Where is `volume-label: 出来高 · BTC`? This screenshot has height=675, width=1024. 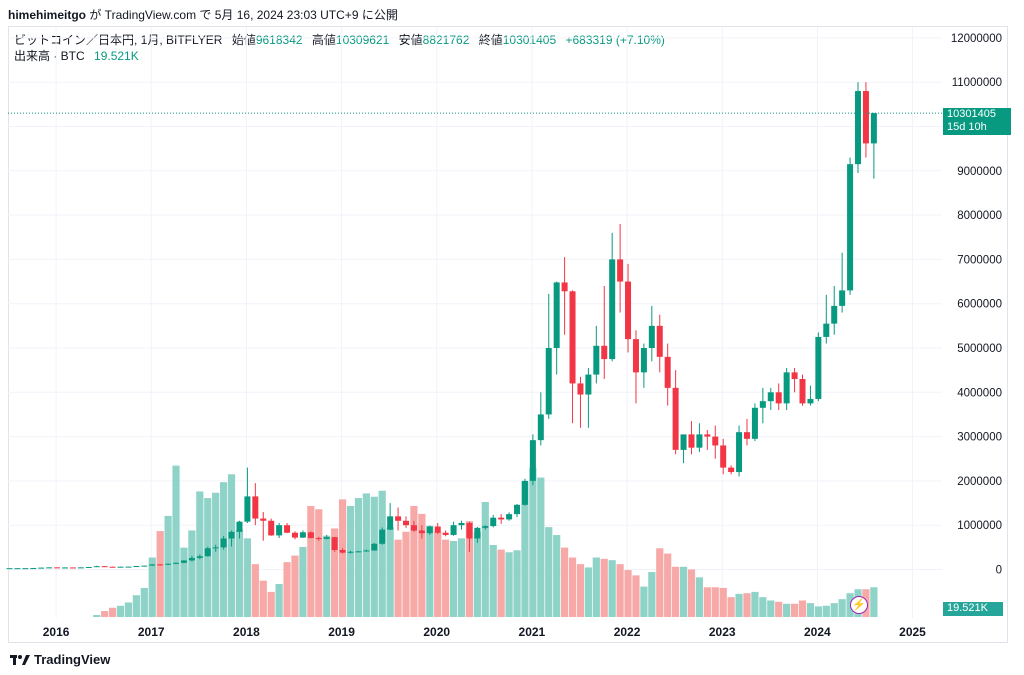 volume-label: 出来高 · BTC is located at coordinates (49, 56).